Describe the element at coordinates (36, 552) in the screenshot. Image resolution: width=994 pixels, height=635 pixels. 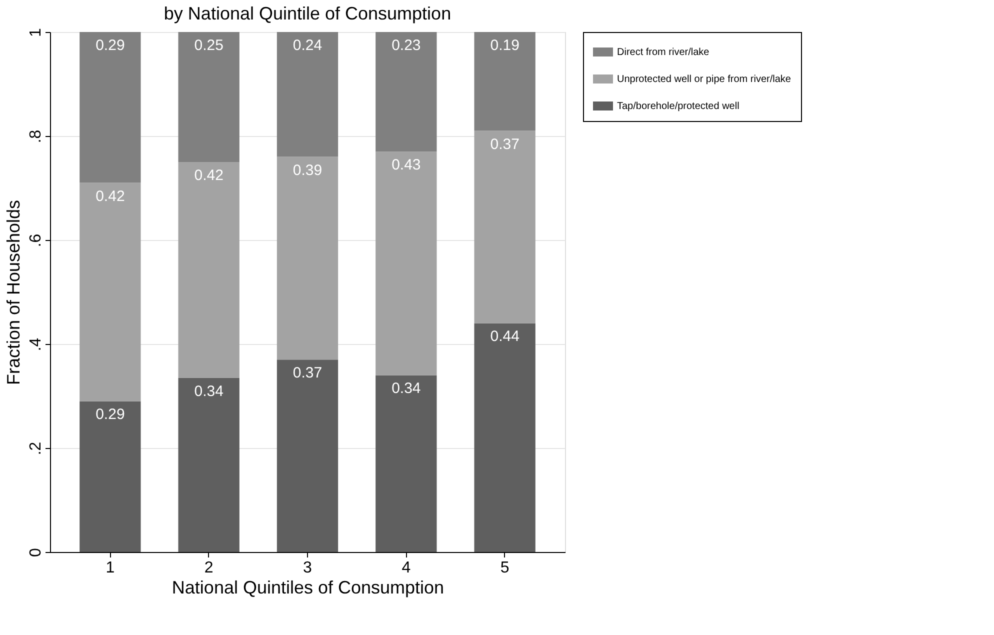
I see `y-tick-label: 0` at that location.